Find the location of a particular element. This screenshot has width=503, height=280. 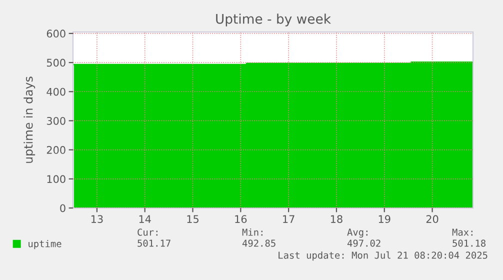

x-tick-label: 19 is located at coordinates (384, 219).